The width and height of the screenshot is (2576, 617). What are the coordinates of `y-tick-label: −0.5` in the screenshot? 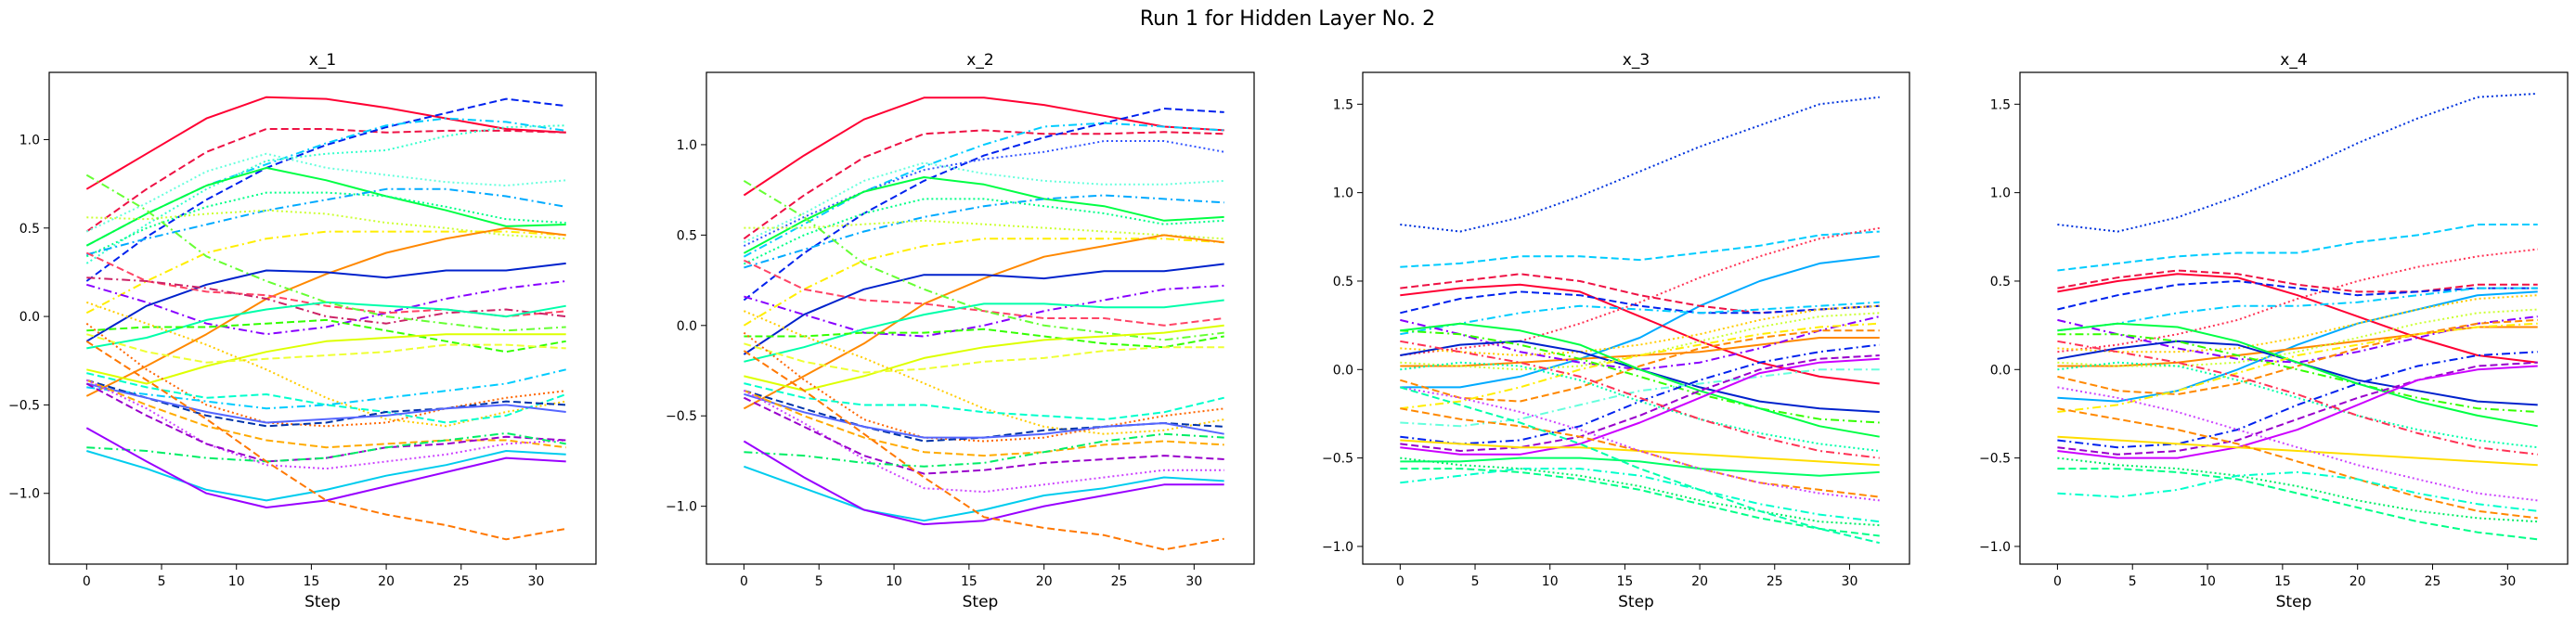 It's located at (1337, 459).